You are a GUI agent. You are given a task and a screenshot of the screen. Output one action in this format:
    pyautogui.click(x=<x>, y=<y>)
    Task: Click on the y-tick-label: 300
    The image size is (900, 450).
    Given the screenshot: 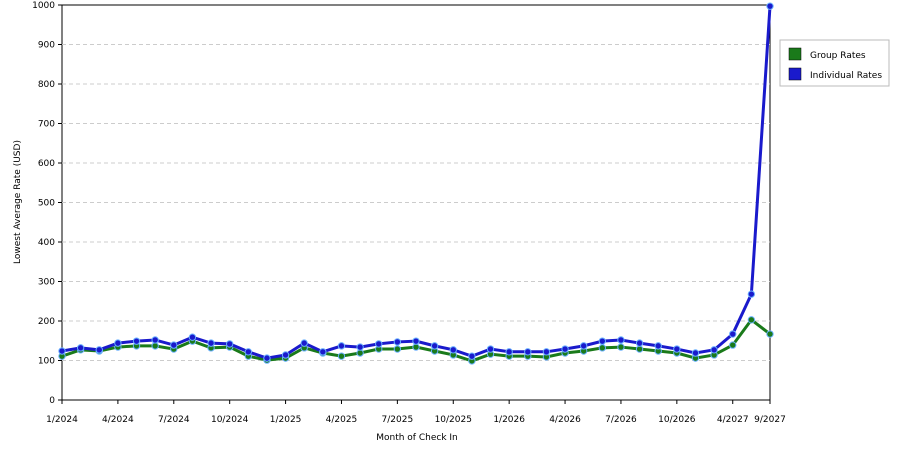 What is the action you would take?
    pyautogui.click(x=46, y=283)
    